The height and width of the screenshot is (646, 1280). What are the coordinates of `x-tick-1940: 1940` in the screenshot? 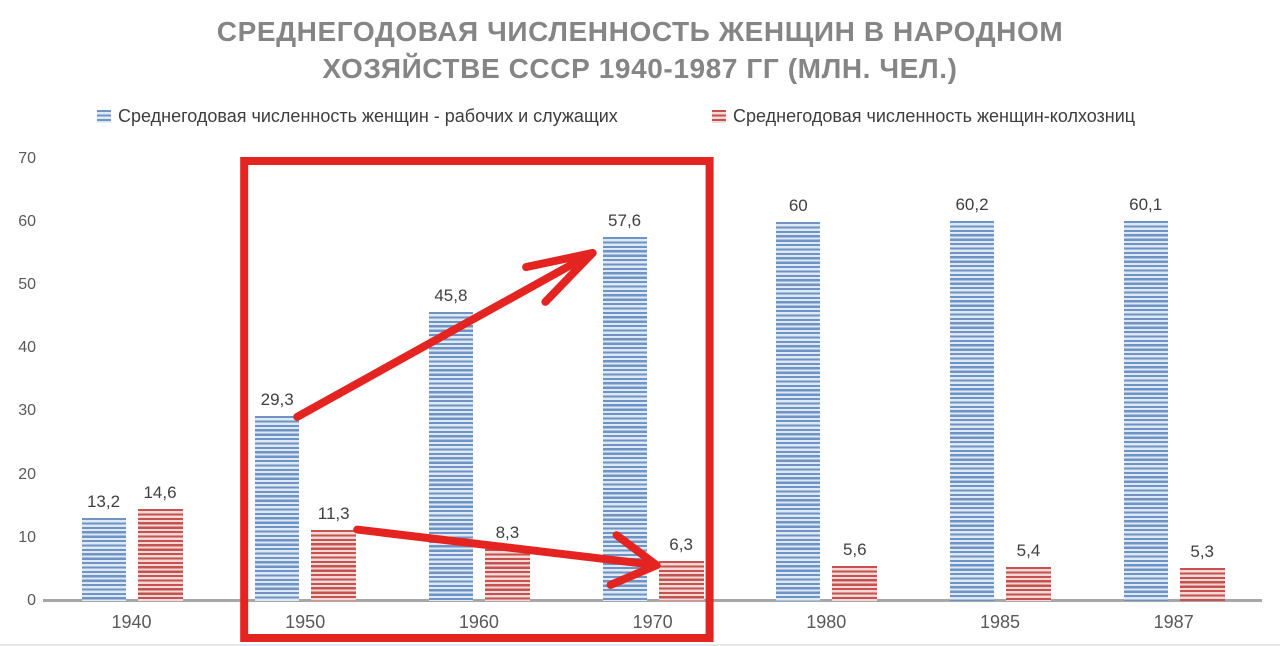 It's located at (131, 622).